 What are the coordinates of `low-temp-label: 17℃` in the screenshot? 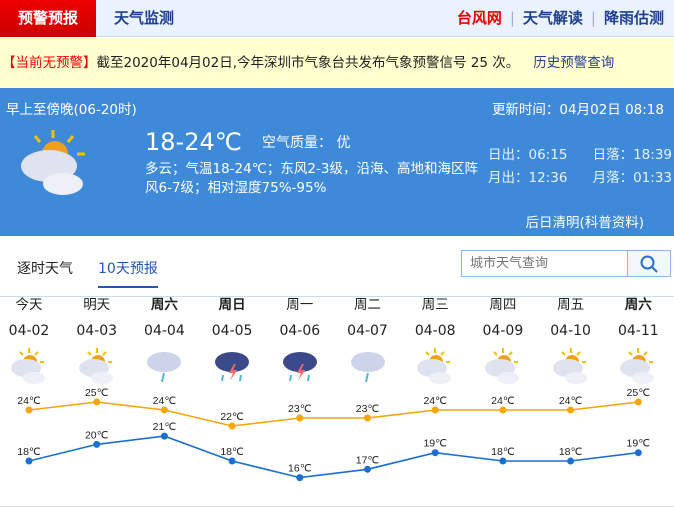 It's located at (368, 460).